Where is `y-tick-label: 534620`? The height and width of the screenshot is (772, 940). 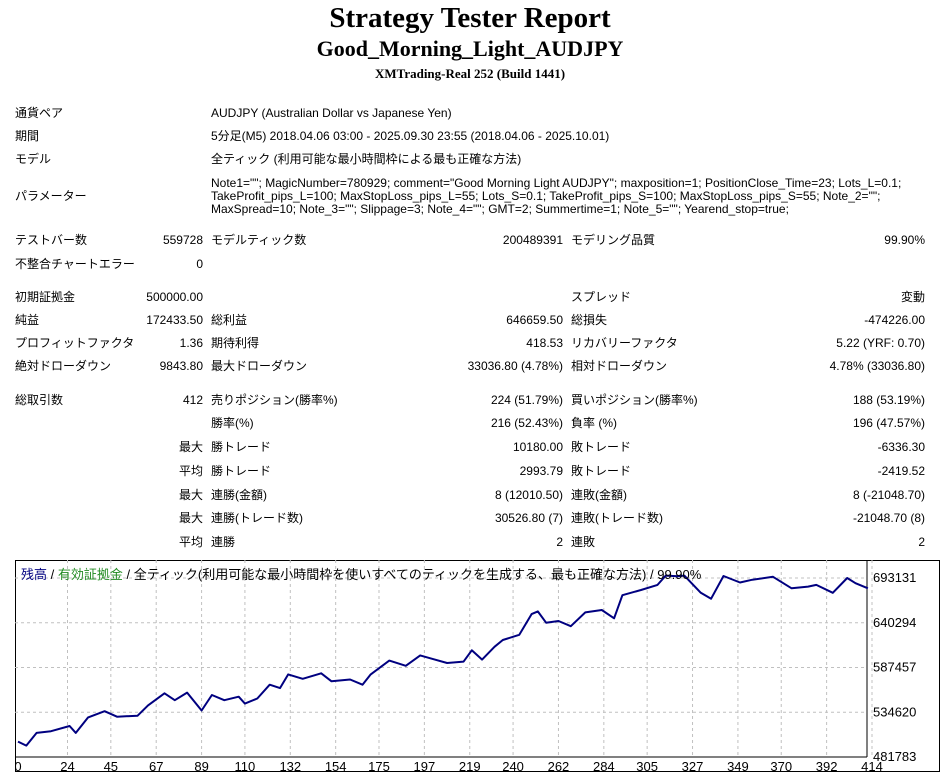
y-tick-label: 534620 is located at coordinates (894, 711).